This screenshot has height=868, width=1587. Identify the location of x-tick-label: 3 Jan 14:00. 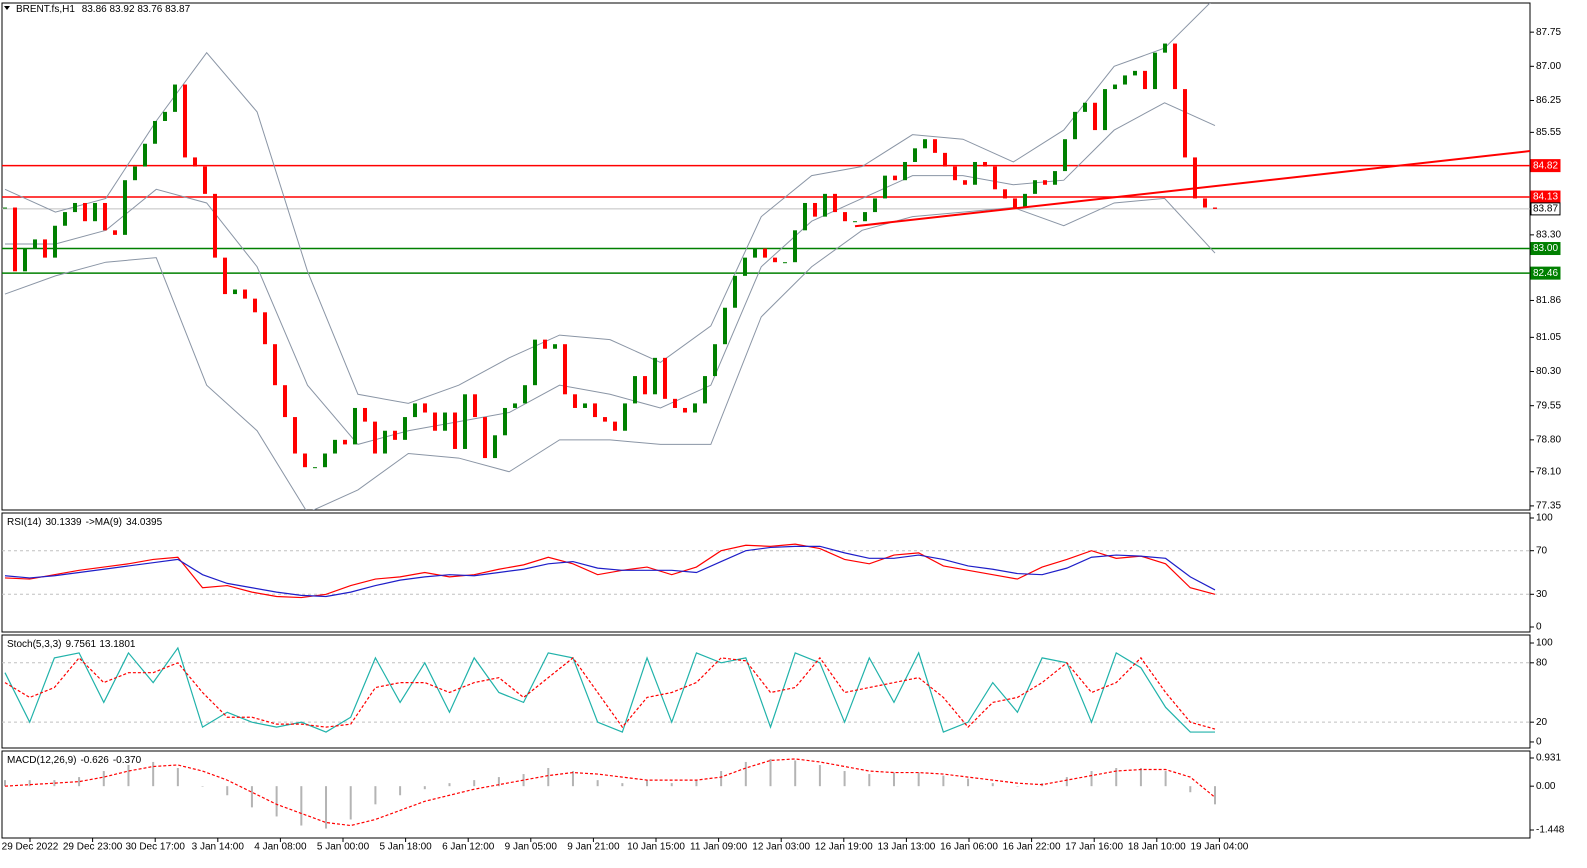
(218, 847).